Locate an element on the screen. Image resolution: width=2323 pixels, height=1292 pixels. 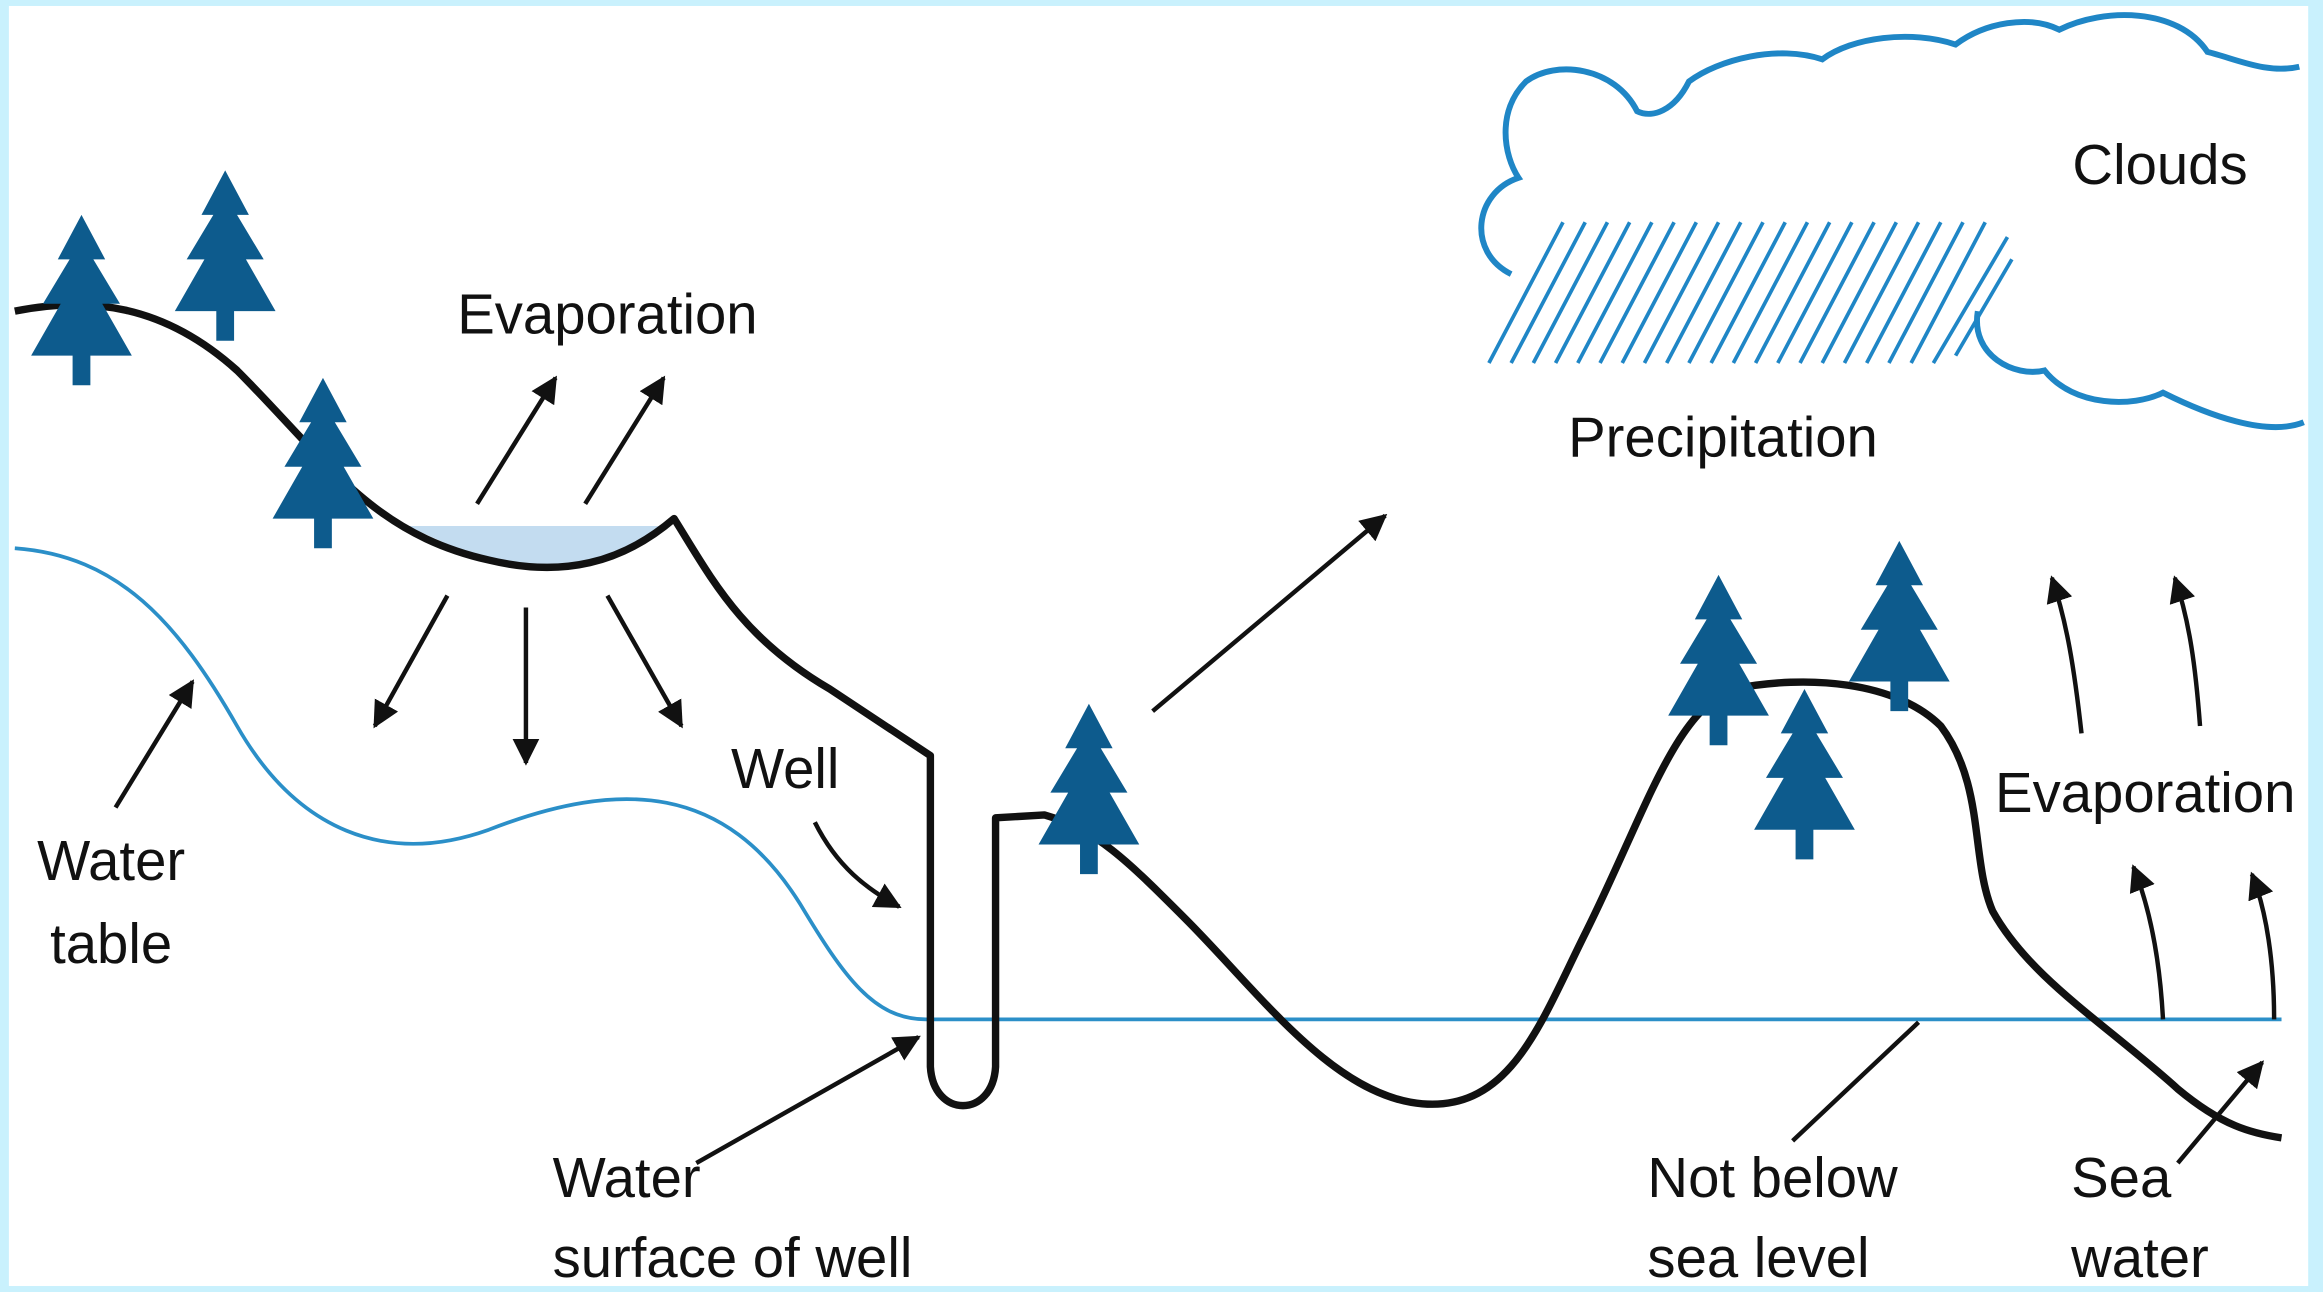
cloud is located at coordinates (1891, 221).